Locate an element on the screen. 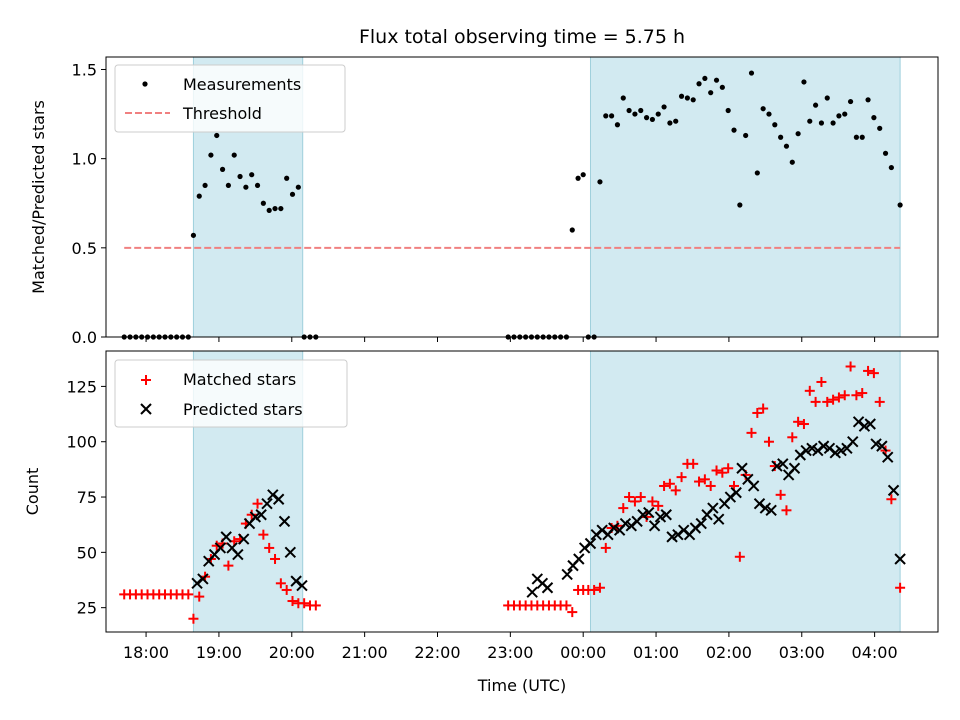 This screenshot has height=720, width=960. legend-measurement-marker is located at coordinates (145, 84).